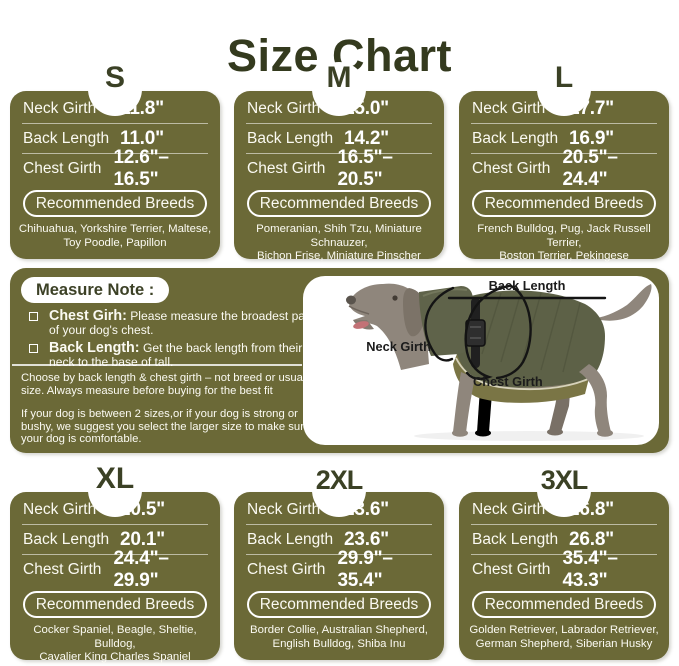  What do you see at coordinates (366, 539) in the screenshot?
I see `measurement-value: 23.6"` at bounding box center [366, 539].